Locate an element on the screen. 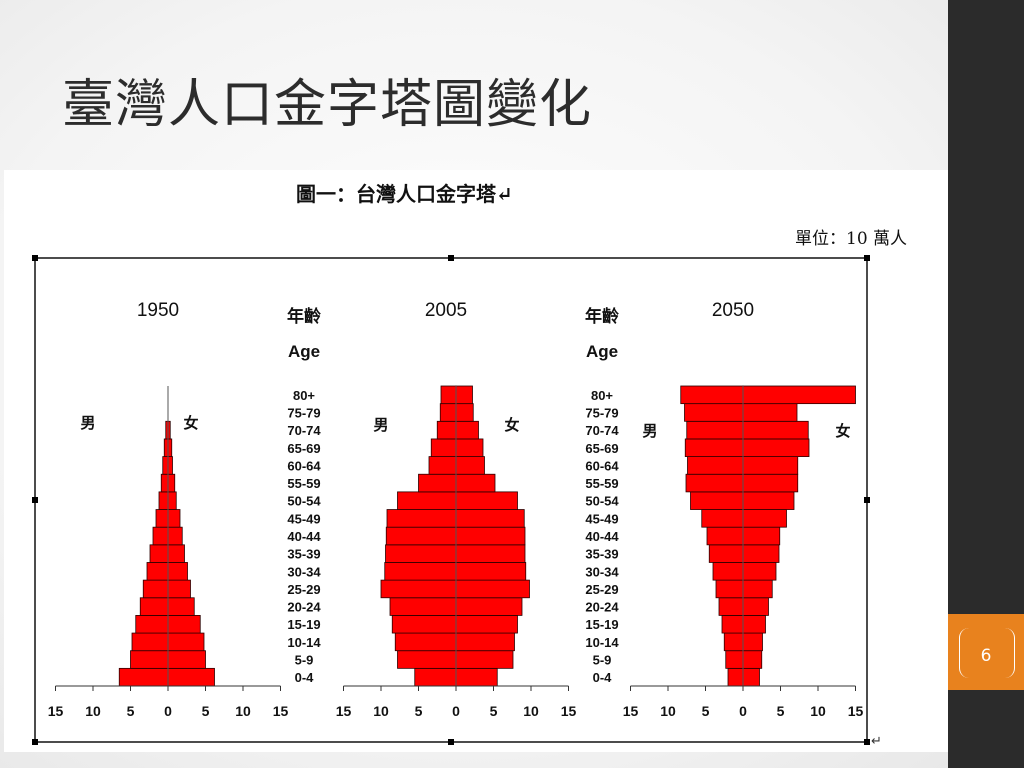  corner-mark: ↵ is located at coordinates (876, 741).